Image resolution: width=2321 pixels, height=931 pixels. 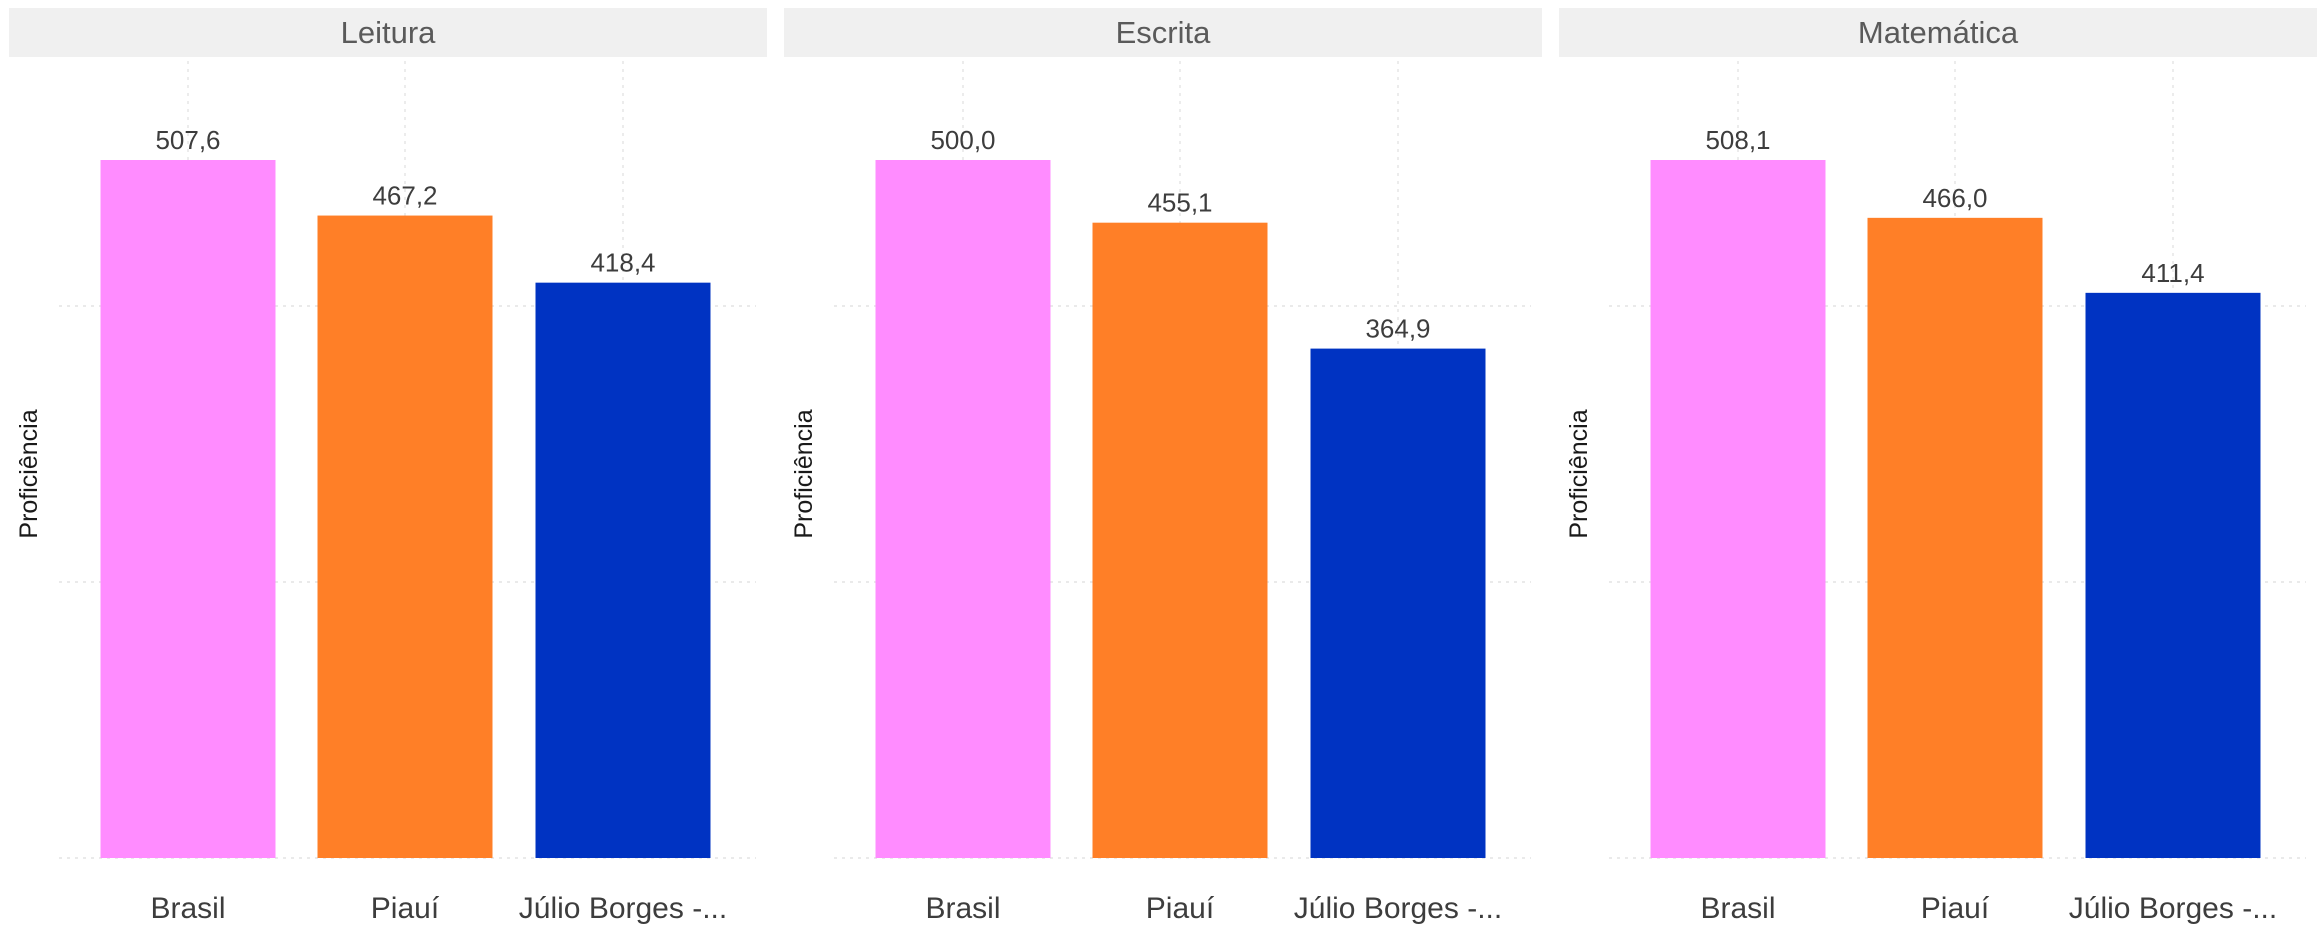 I want to click on data-label: 411,4, so click(x=2172, y=273).